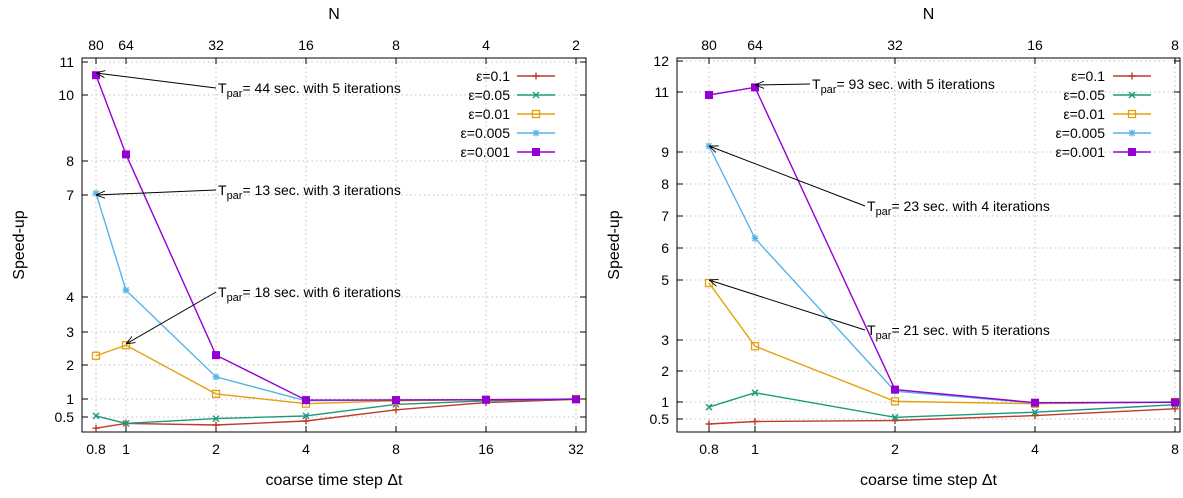 The height and width of the screenshot is (498, 1183). What do you see at coordinates (929, 480) in the screenshot?
I see `x-axis-label: coarse time step Δt` at bounding box center [929, 480].